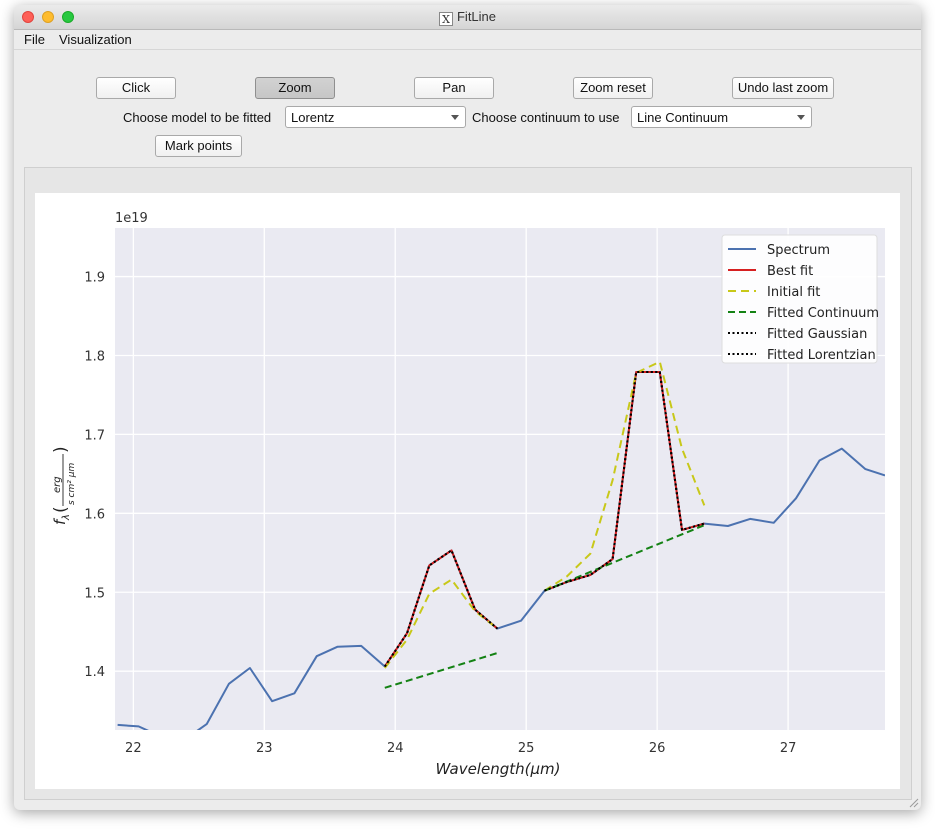 The height and width of the screenshot is (832, 935). I want to click on legend-label: Fitted Continuum, so click(823, 313).